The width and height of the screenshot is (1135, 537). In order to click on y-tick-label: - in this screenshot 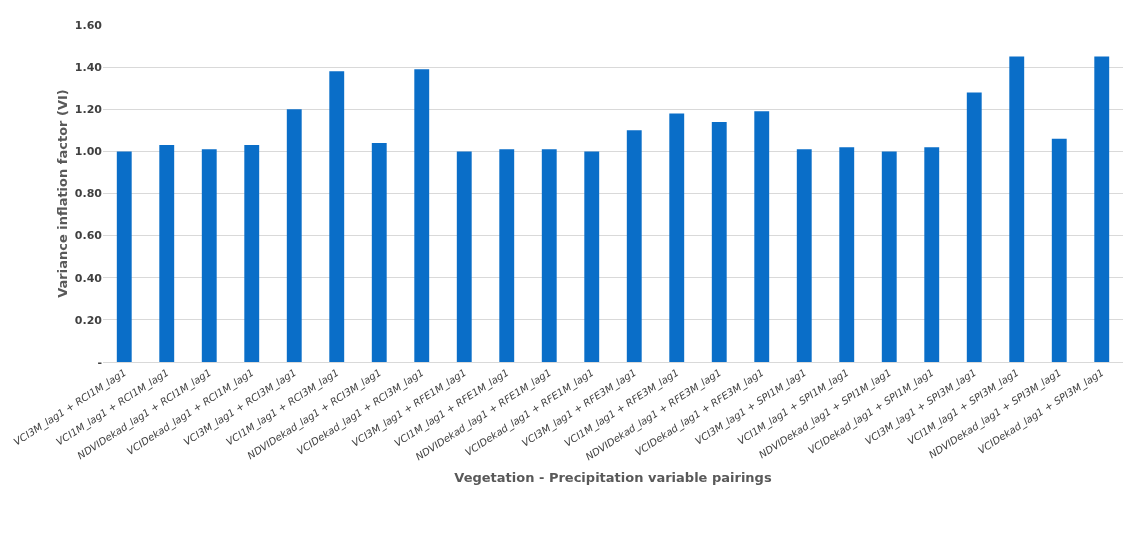, I will do `click(99, 362)`.